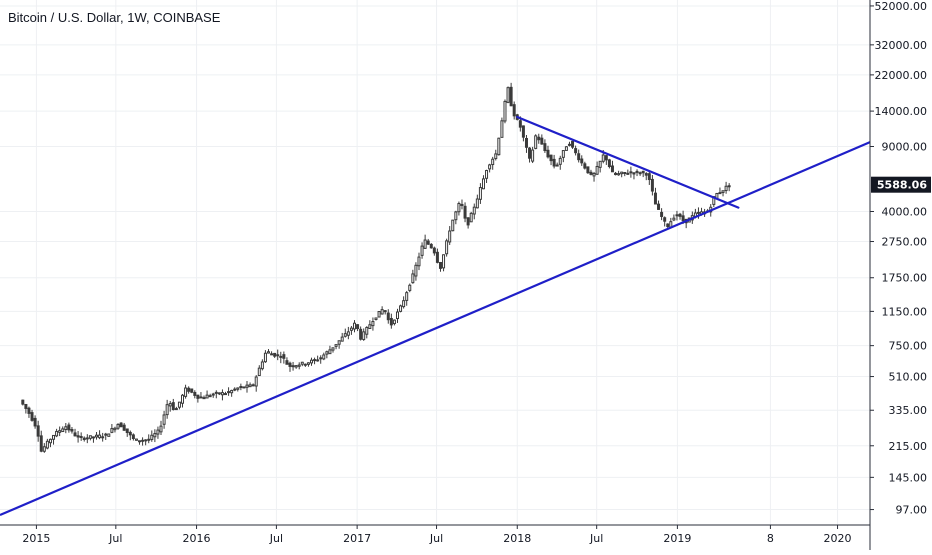  What do you see at coordinates (114, 17) in the screenshot?
I see `chart-title: Bitcoin / U.S. Dollar, 1W, COINBASE` at bounding box center [114, 17].